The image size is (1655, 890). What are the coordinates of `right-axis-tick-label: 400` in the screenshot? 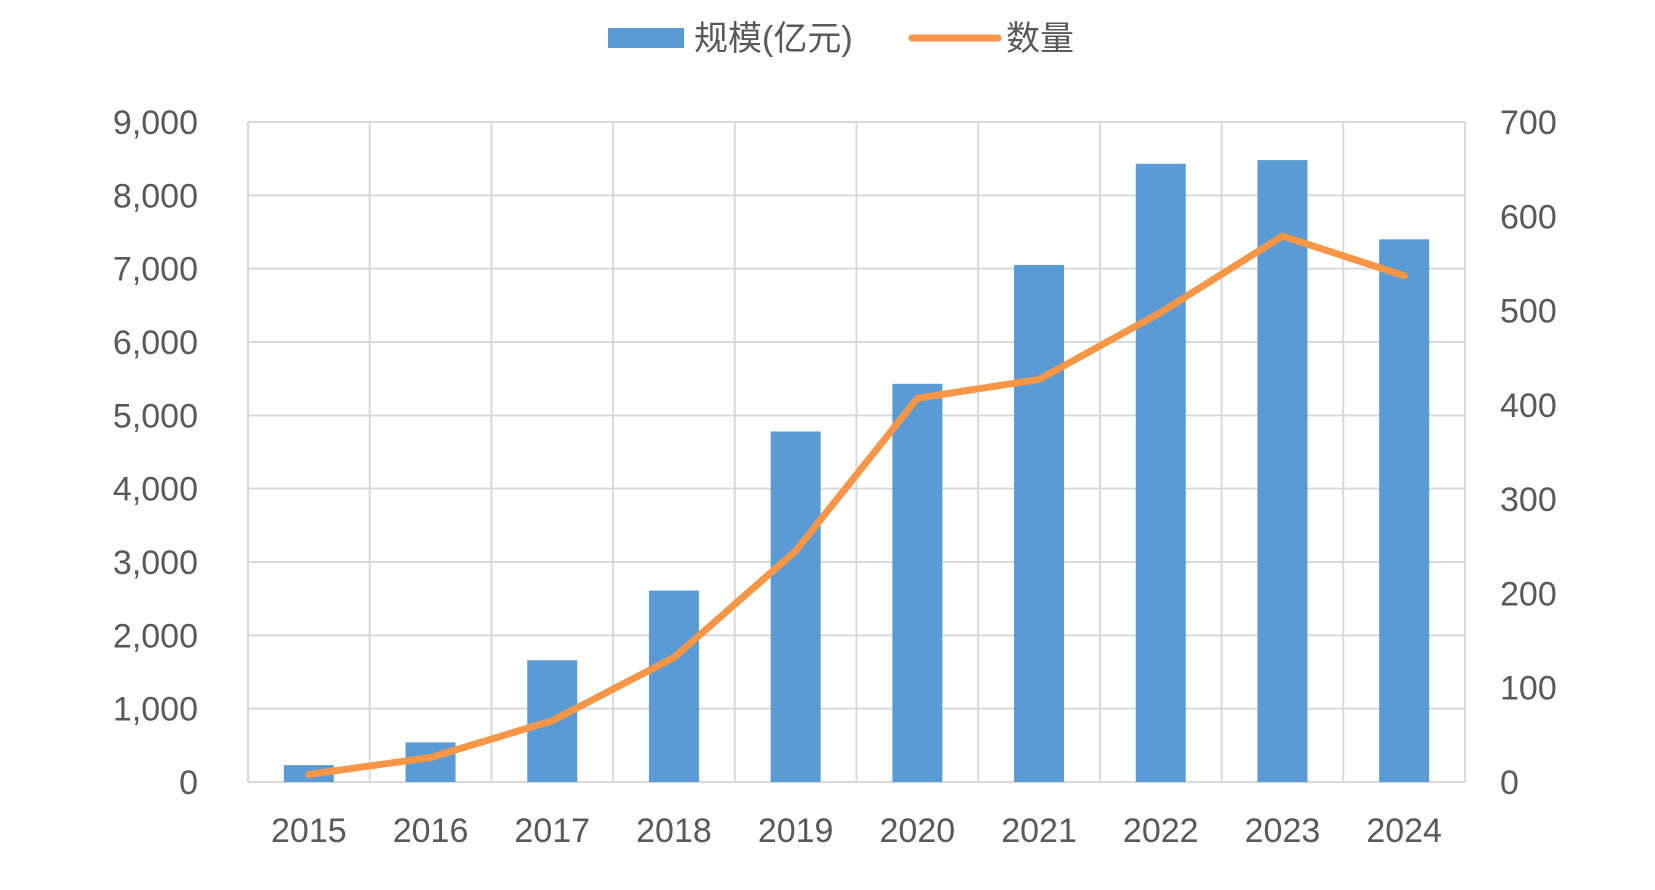 It's located at (1528, 406).